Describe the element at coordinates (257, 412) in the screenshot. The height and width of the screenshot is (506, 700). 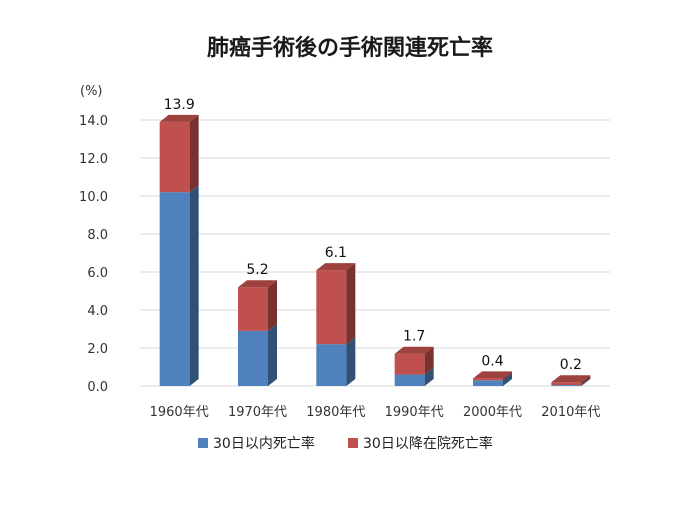
I see `x-tick-label: 1970年代` at that location.